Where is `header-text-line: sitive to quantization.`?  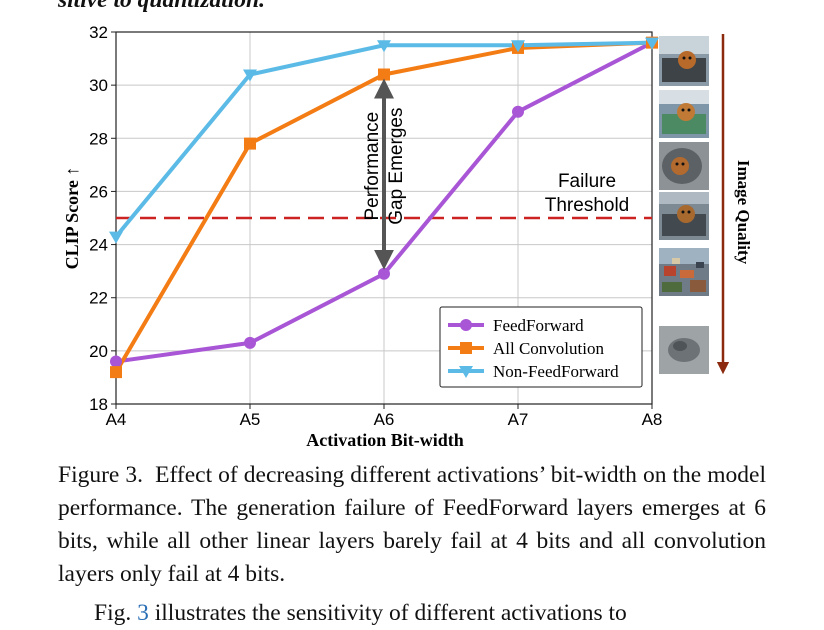
header-text-line: sitive to quantization. is located at coordinates (161, 6).